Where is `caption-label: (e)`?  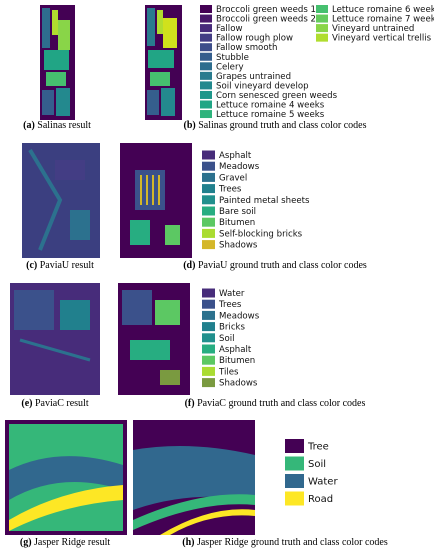 caption-label: (e) is located at coordinates (26, 403).